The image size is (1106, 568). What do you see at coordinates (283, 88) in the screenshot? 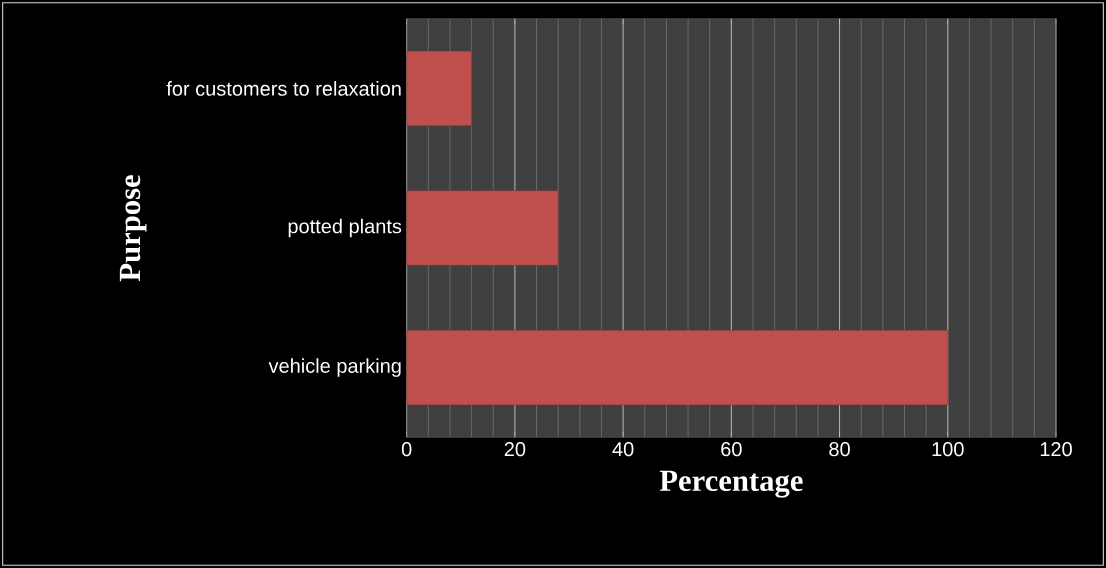
I see `y-tick-label: for customers to relaxation` at bounding box center [283, 88].